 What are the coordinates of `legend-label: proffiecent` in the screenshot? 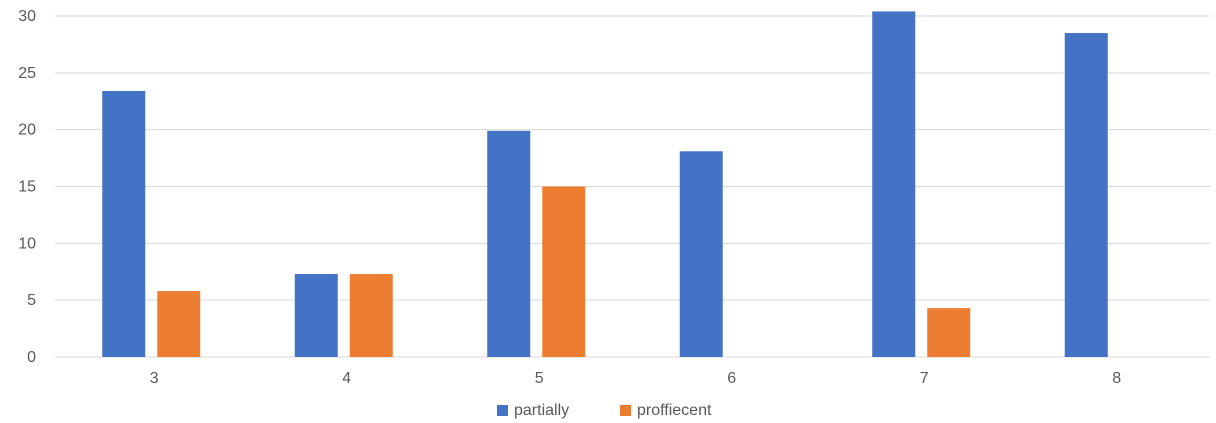 It's located at (674, 410).